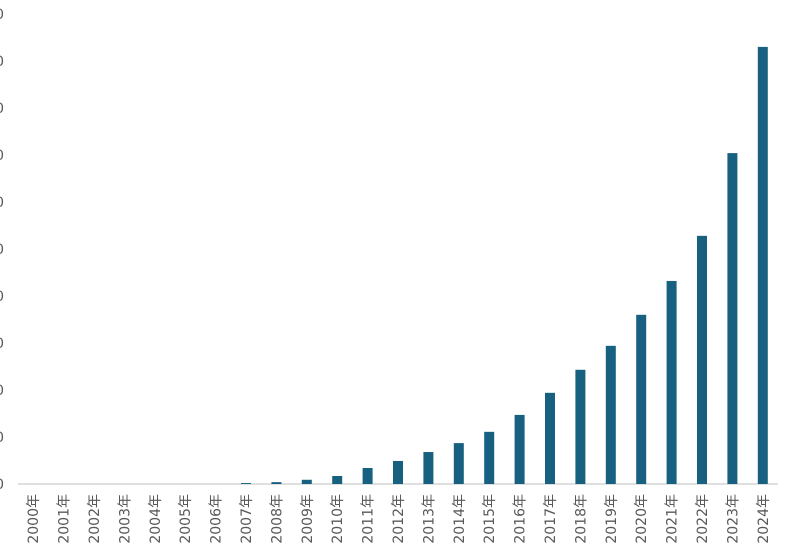  Describe the element at coordinates (2, 297) in the screenshot. I see `y-tick-label: 40` at that location.